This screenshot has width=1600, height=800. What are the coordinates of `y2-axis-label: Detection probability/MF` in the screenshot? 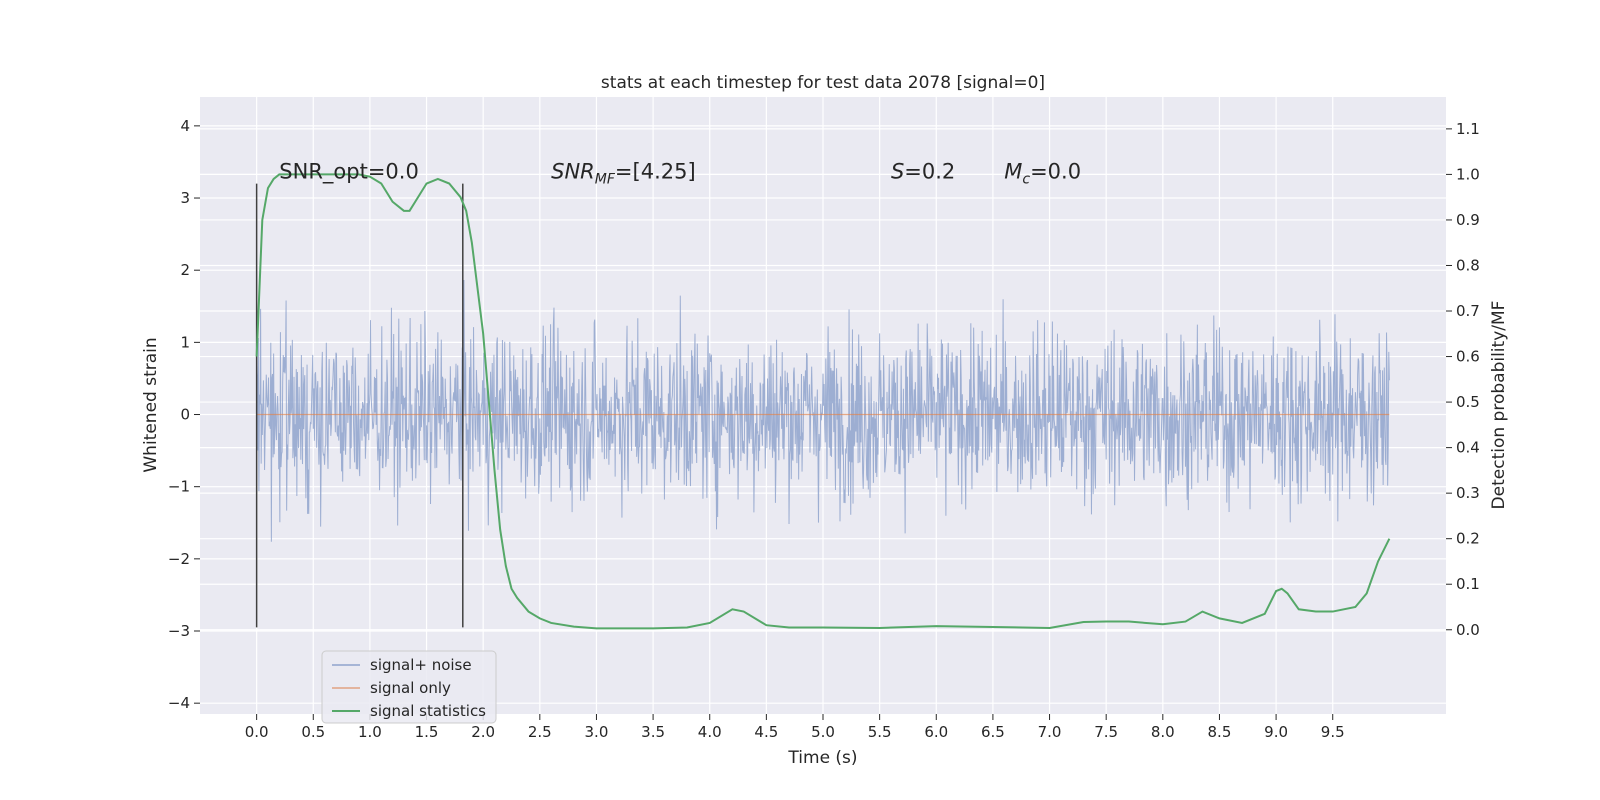 It's located at (1499, 405).